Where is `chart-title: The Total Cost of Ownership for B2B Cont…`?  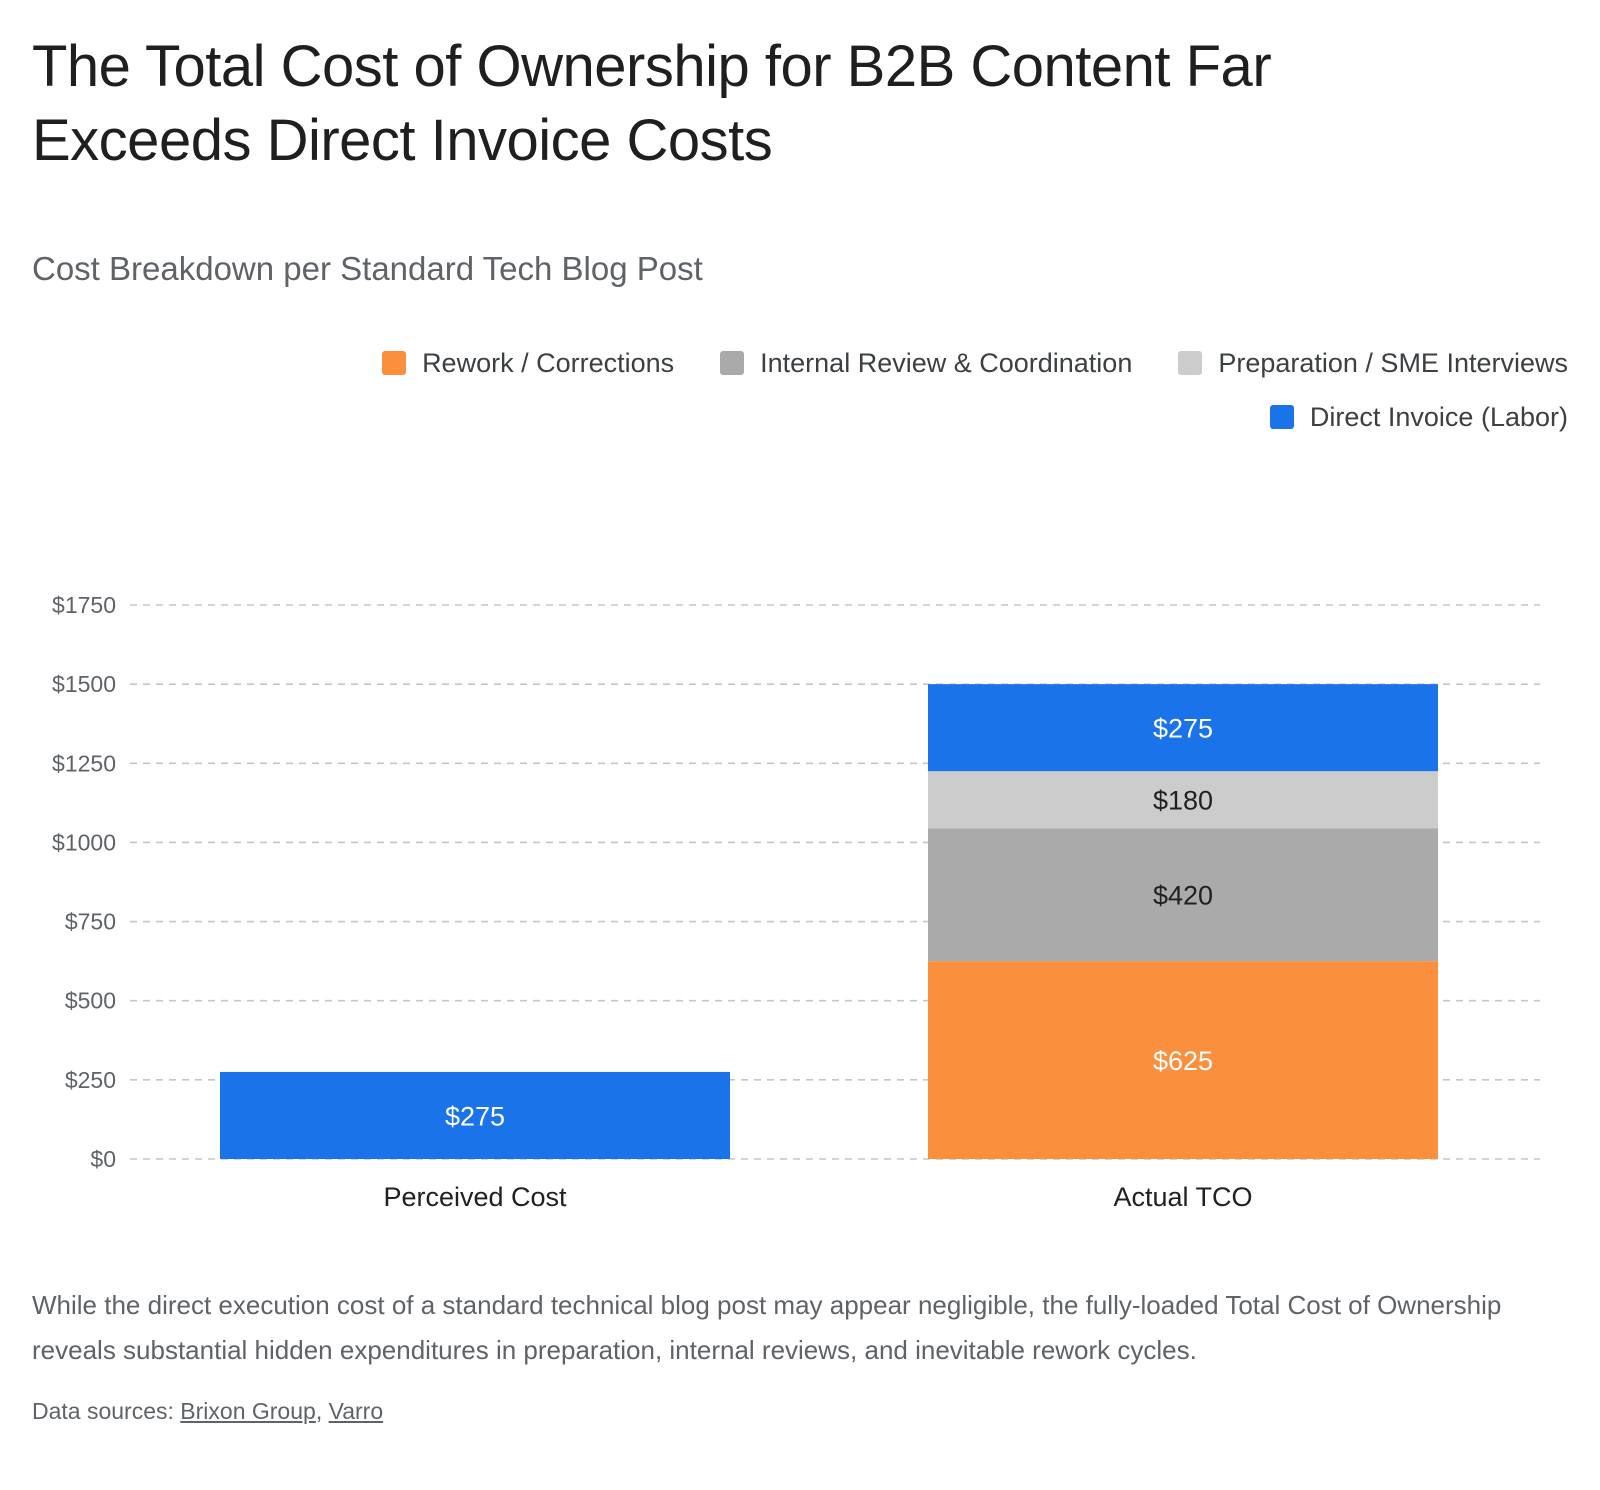
chart-title: The Total Cost of Ownership for B2B Cont… is located at coordinates (652, 103).